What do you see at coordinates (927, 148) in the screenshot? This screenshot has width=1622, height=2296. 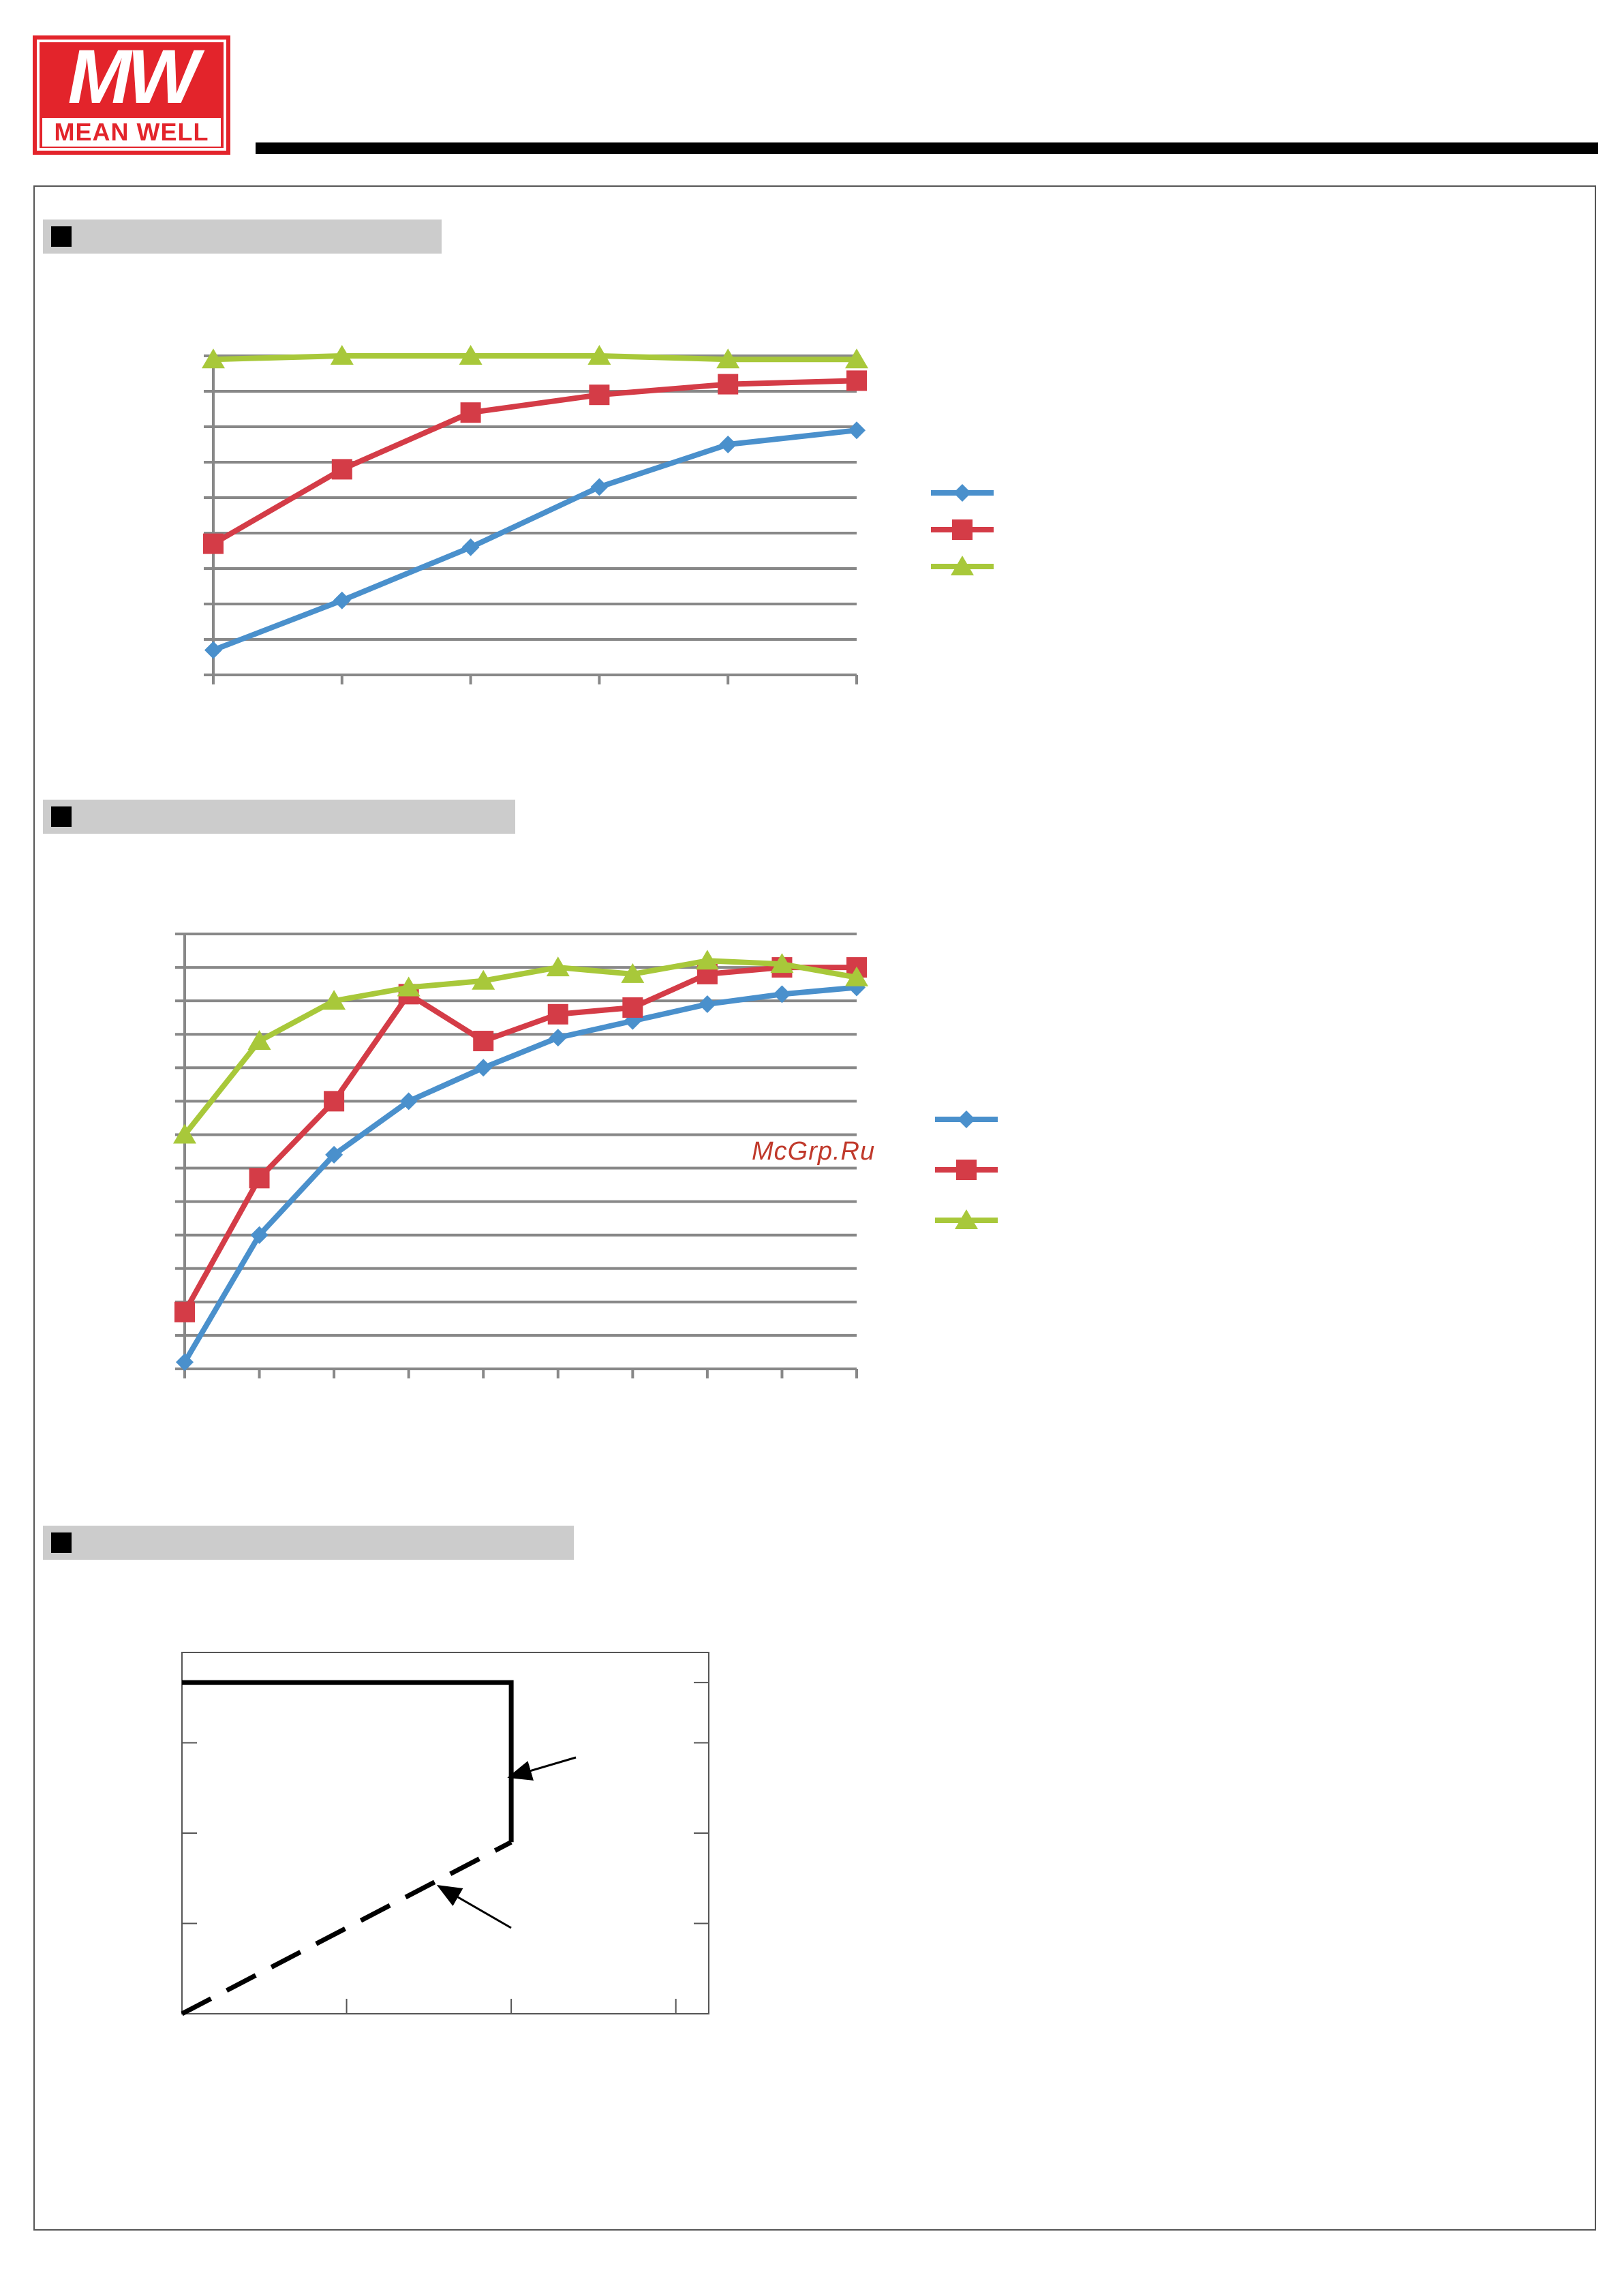 I see `header-rule` at bounding box center [927, 148].